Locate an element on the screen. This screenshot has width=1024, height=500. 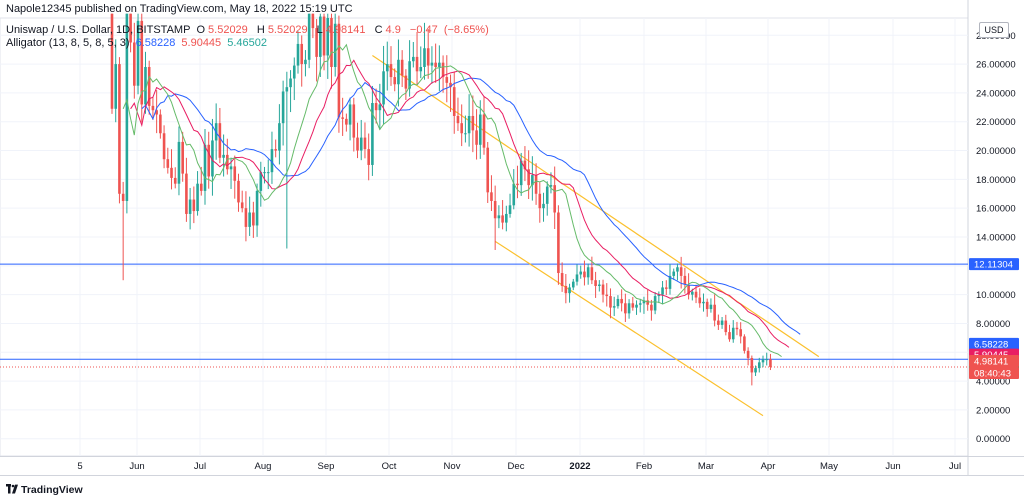
y-tick-label: 4.00000 is located at coordinates (993, 382).